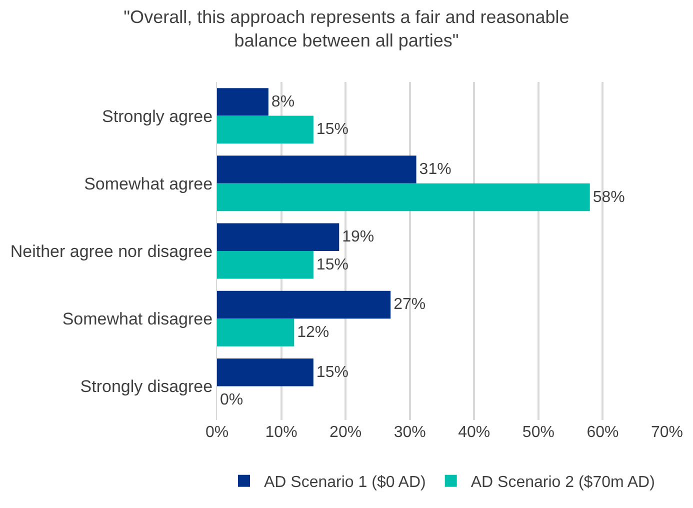  What do you see at coordinates (608, 197) in the screenshot?
I see `data-label: 58%` at bounding box center [608, 197].